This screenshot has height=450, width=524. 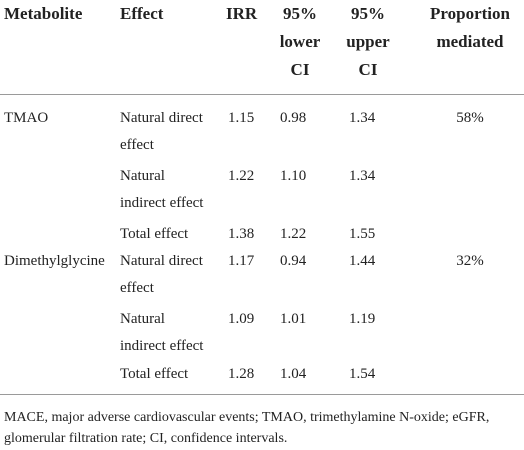 What do you see at coordinates (241, 319) in the screenshot?
I see `row-5-irr: 1.09` at bounding box center [241, 319].